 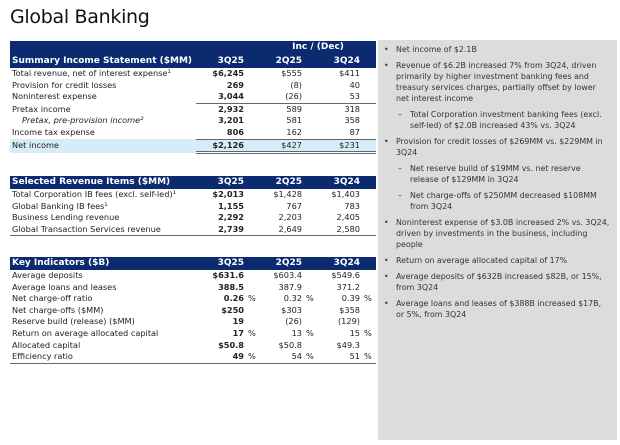 What do you see at coordinates (193, 263) in the screenshot?
I see `indicators-header-row: Key Indicators ($B) 3Q25 2Q25 3Q24` at bounding box center [193, 263].